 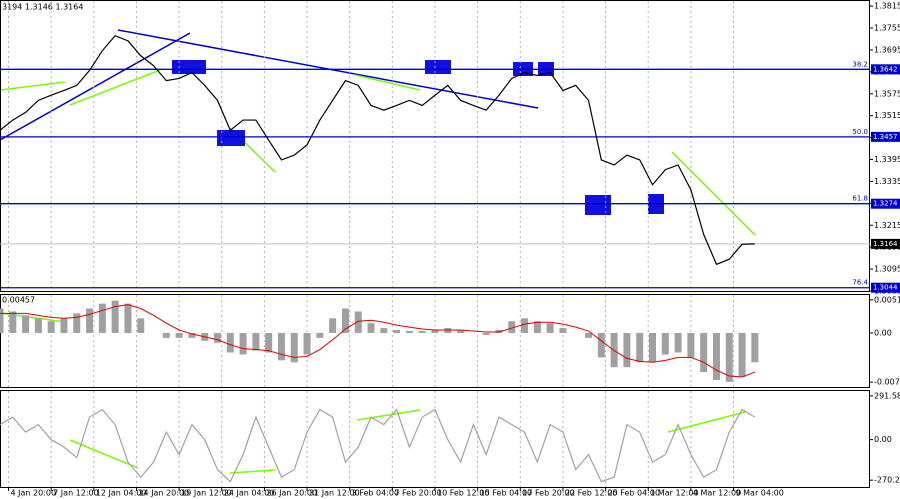 What do you see at coordinates (76, 493) in the screenshot?
I see `x-tick-label: 7 Jan 12:00` at bounding box center [76, 493].